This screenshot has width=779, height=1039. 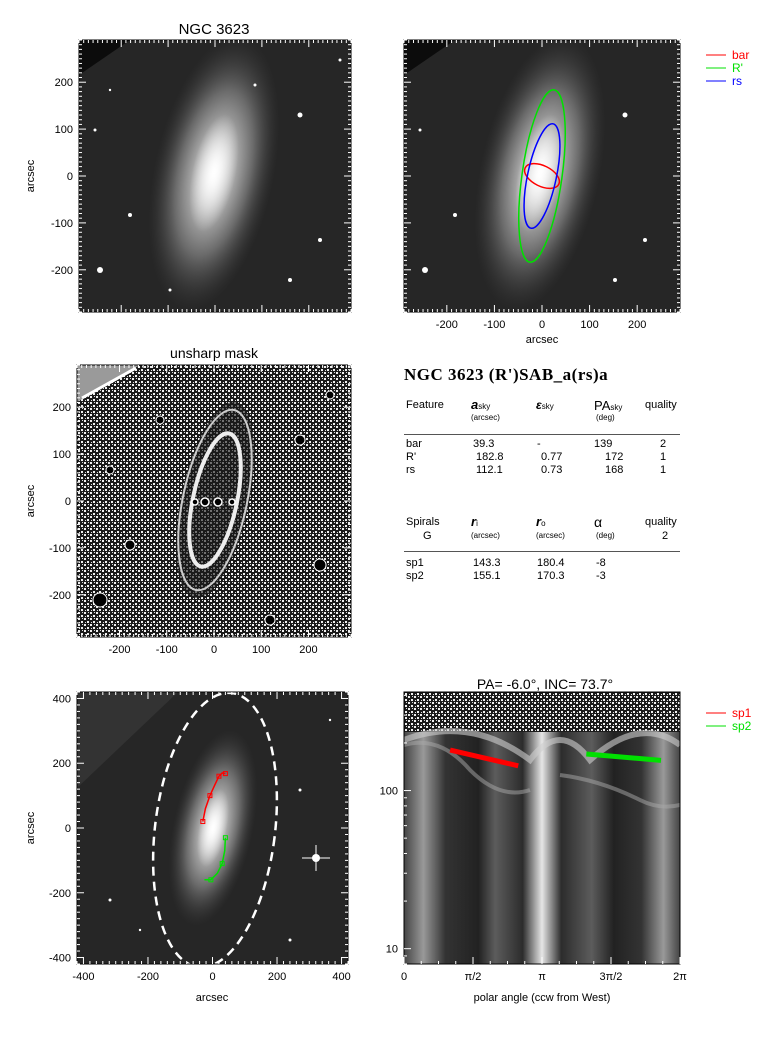 What do you see at coordinates (64, 130) in the screenshot?
I see `panel-a-ytick-label: 100` at bounding box center [64, 130].